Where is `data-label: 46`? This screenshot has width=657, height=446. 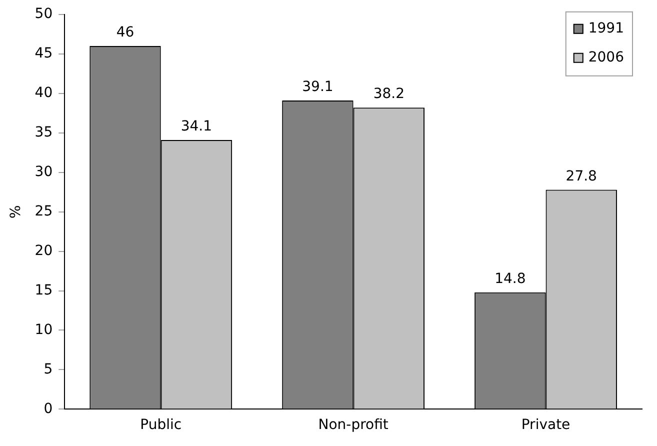
data-label: 46 is located at coordinates (125, 32).